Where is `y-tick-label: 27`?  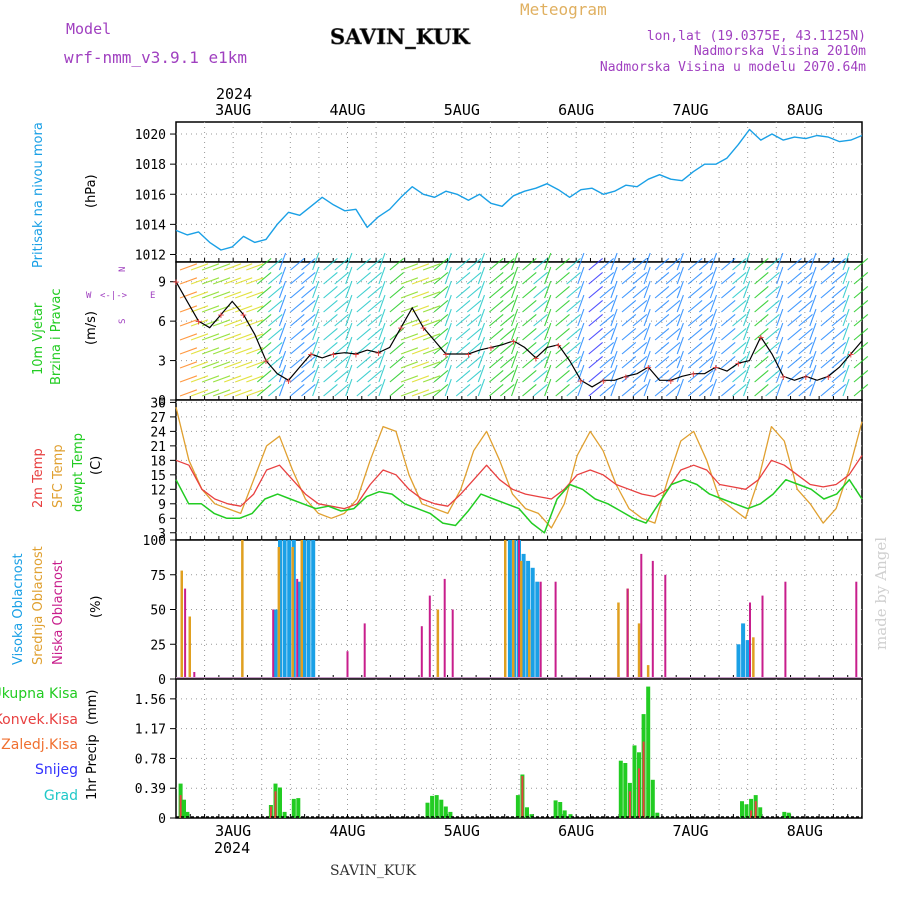 y-tick-label: 27 is located at coordinates (158, 418).